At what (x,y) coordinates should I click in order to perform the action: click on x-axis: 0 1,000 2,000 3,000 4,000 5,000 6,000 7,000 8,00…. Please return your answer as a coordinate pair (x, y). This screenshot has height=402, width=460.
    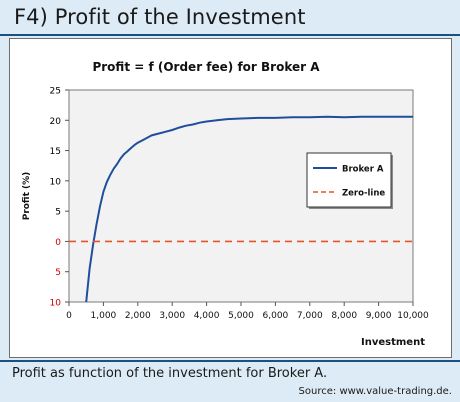
    Looking at the image, I should click on (247, 311).